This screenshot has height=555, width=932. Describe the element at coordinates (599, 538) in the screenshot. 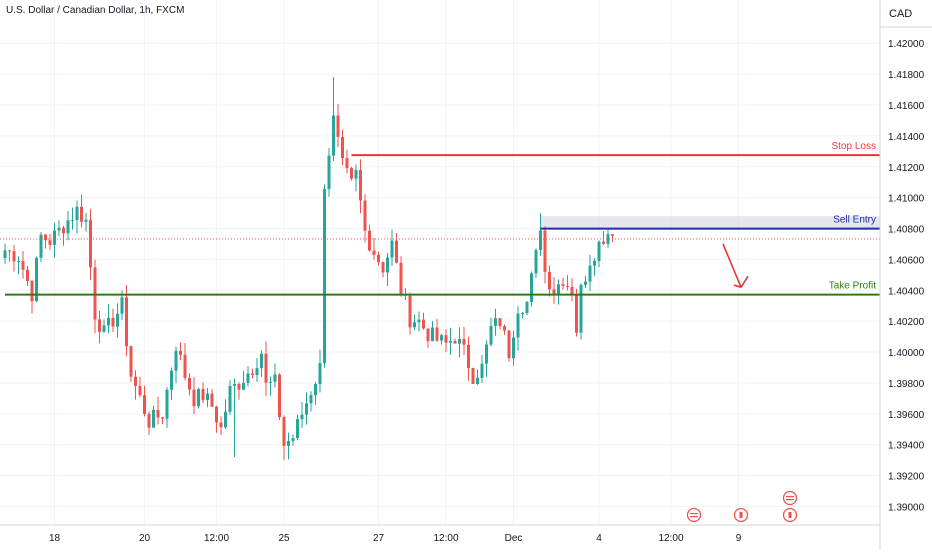

I see `x-tick-label: 4` at that location.